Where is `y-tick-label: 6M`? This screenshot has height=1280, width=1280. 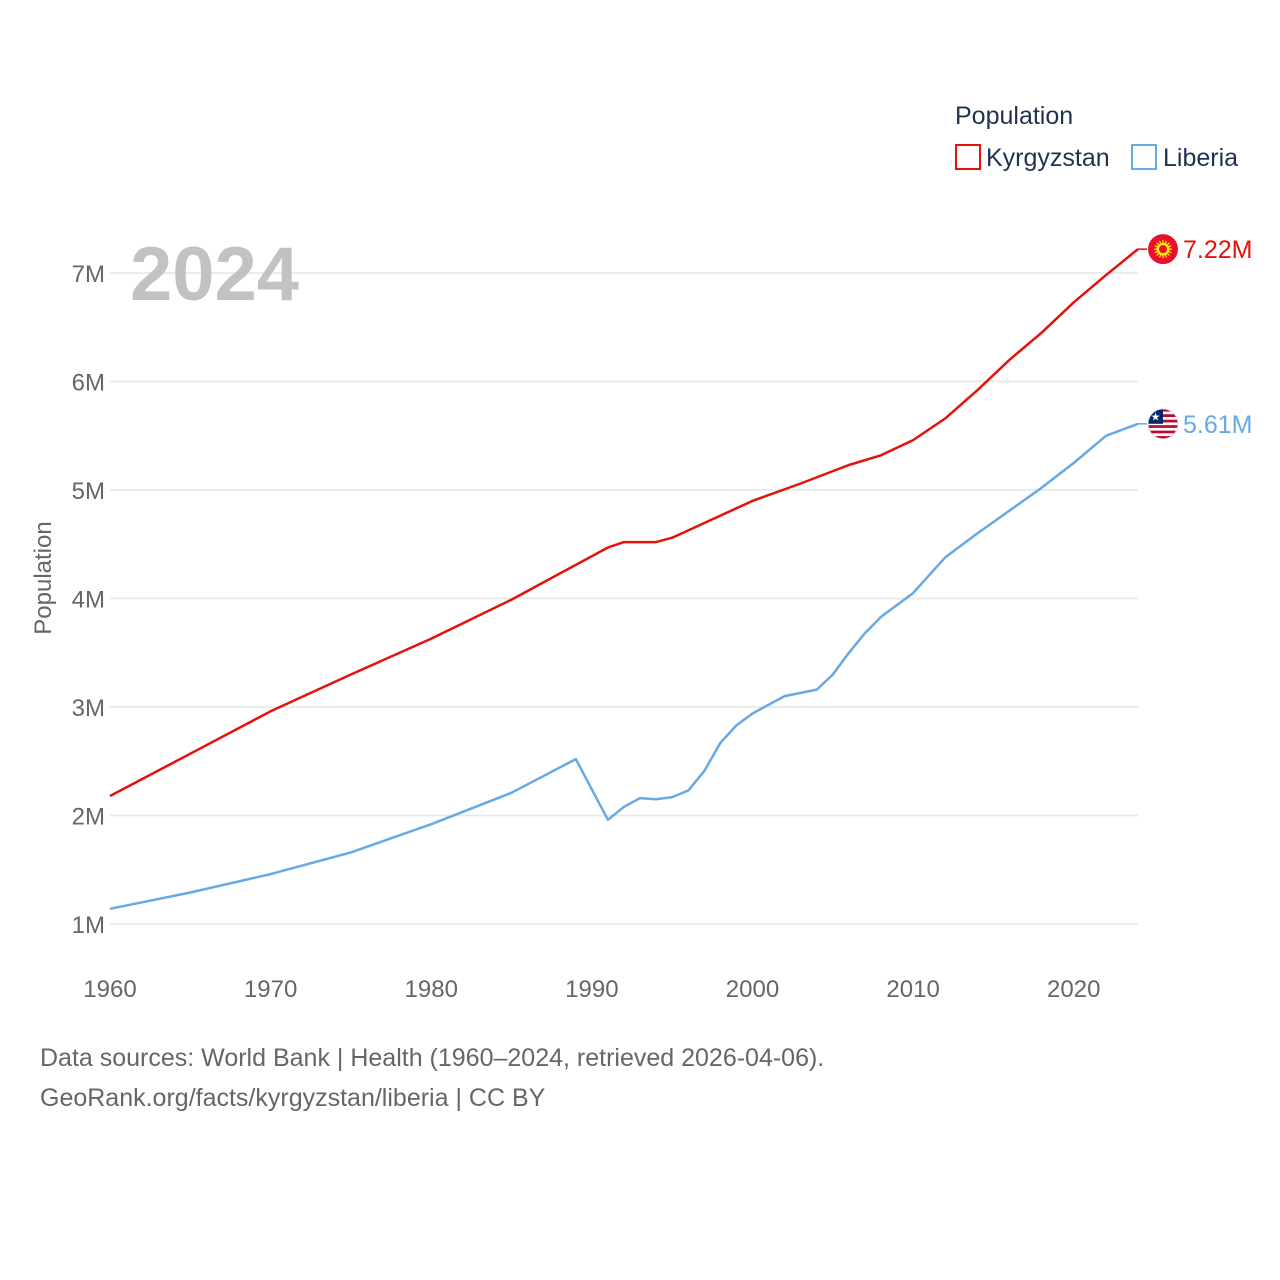
y-tick-label: 6M is located at coordinates (88, 383).